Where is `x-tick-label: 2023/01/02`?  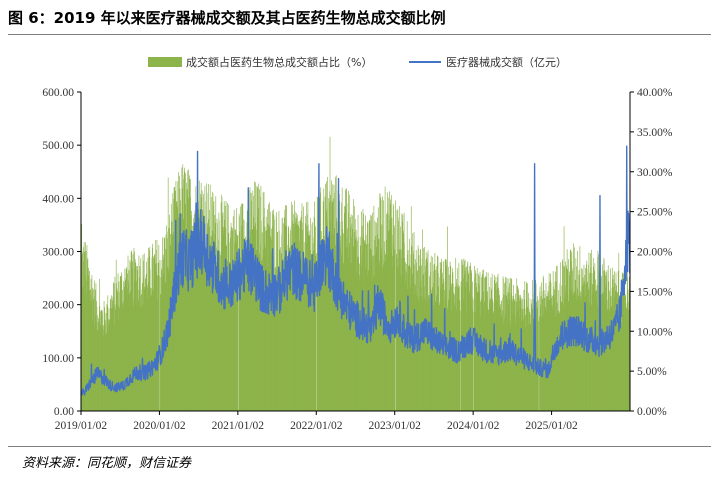 x-tick-label: 2023/01/02 is located at coordinates (395, 426).